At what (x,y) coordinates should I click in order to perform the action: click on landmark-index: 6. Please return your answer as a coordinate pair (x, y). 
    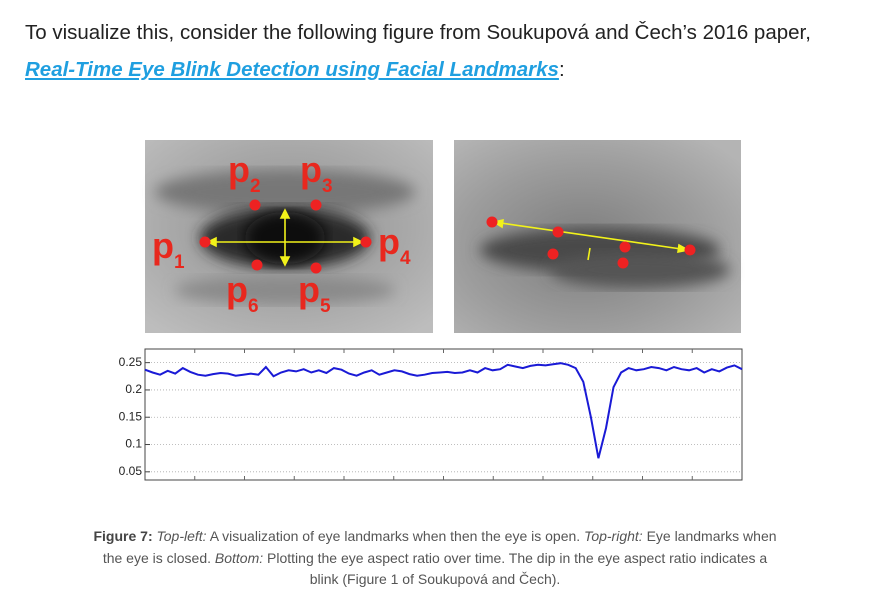
    Looking at the image, I should click on (253, 306).